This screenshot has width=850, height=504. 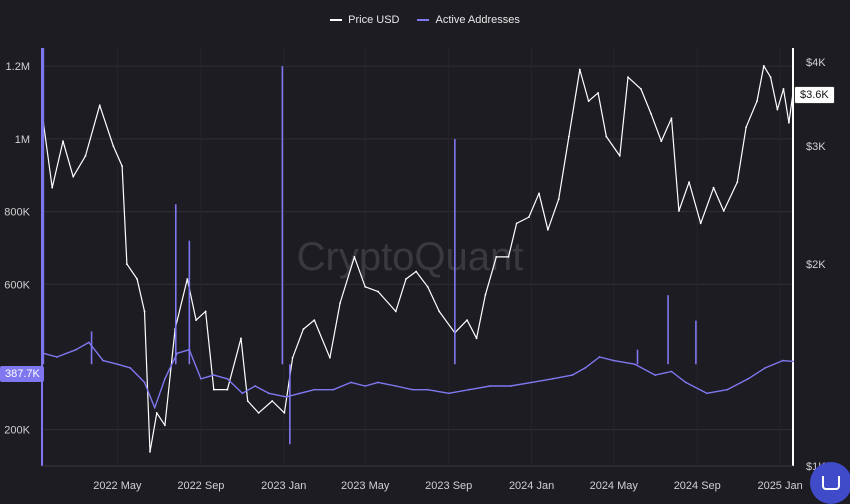 What do you see at coordinates (117, 486) in the screenshot?
I see `x-tick-label: 2022 May` at bounding box center [117, 486].